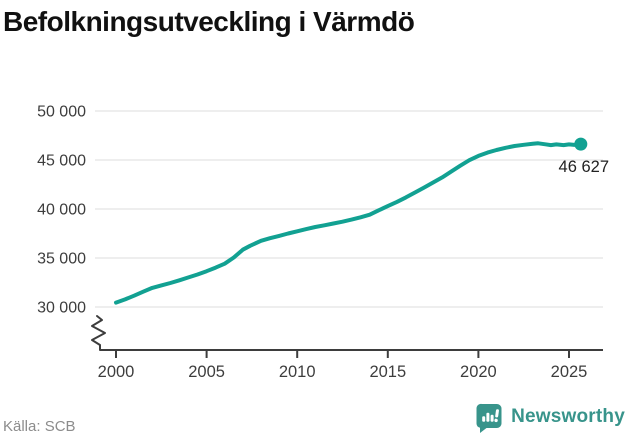 This screenshot has width=631, height=439. Describe the element at coordinates (342, 354) in the screenshot. I see `x-axis-ticks` at that location.